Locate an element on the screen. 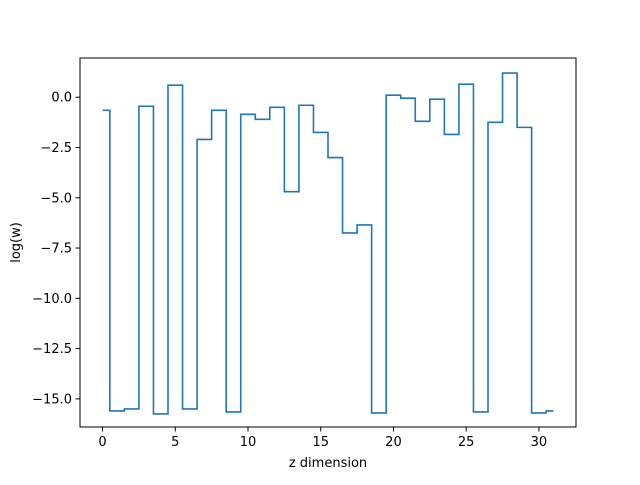 The width and height of the screenshot is (640, 485). x-tick-label: 10 is located at coordinates (248, 442).